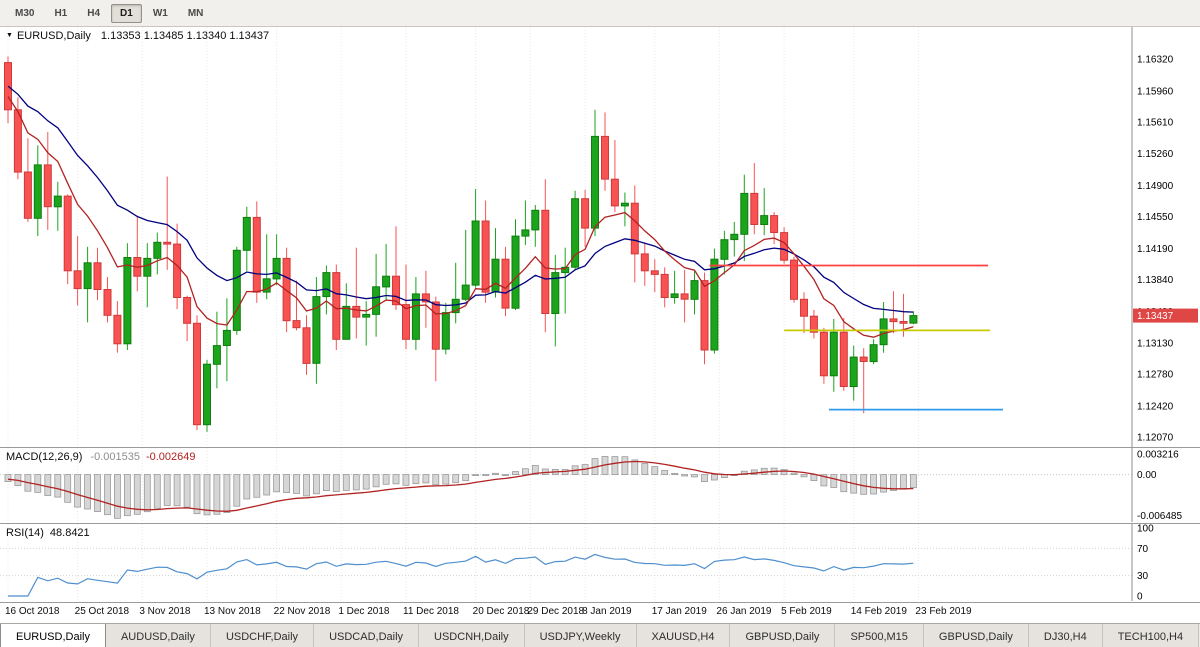 Image resolution: width=1200 pixels, height=647 pixels. What do you see at coordinates (1143, 549) in the screenshot?
I see `rsi-axis-tick: 70` at bounding box center [1143, 549].